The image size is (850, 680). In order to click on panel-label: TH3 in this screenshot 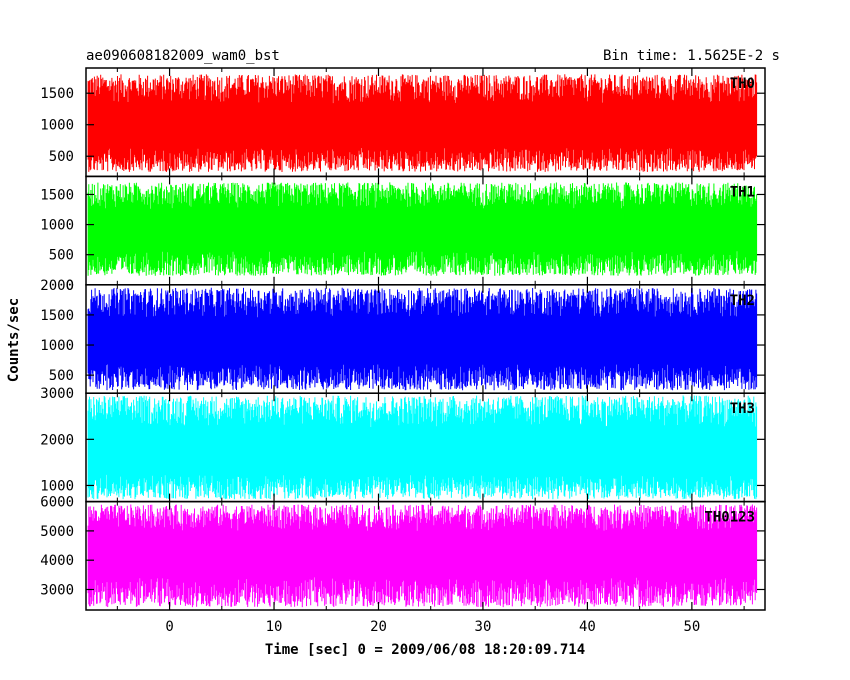, I will do `click(742, 409)`.